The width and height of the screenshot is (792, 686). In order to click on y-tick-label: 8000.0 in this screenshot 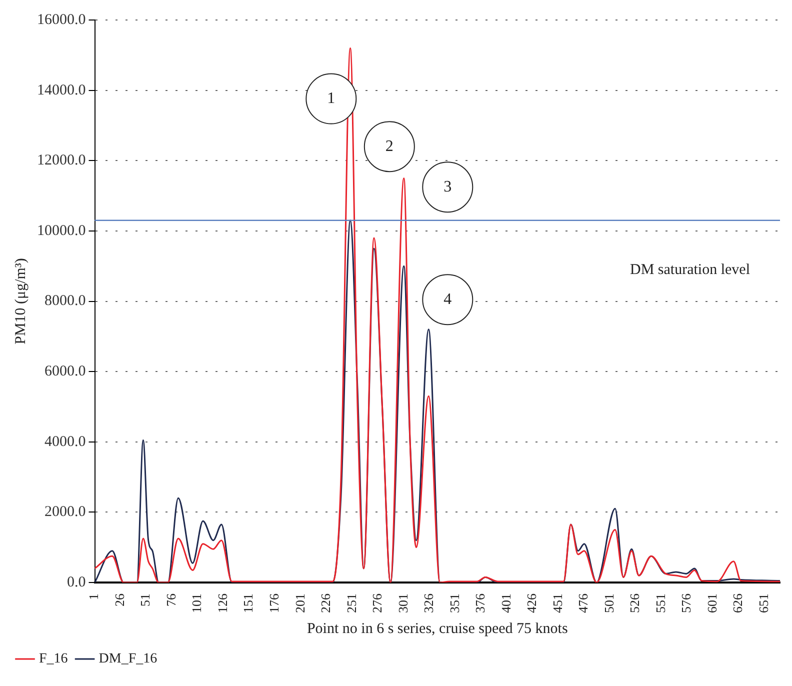, I will do `click(65, 301)`.